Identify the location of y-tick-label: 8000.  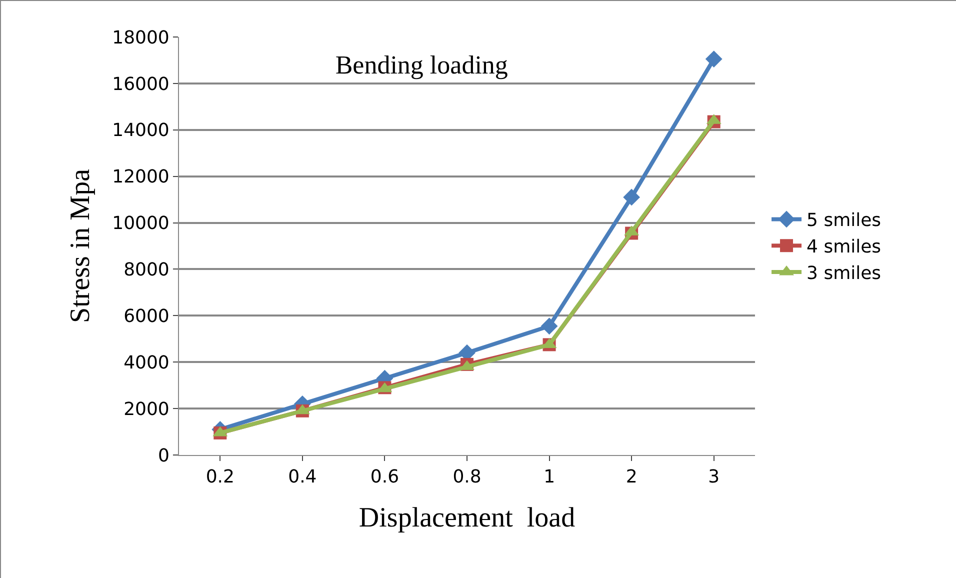
(147, 270).